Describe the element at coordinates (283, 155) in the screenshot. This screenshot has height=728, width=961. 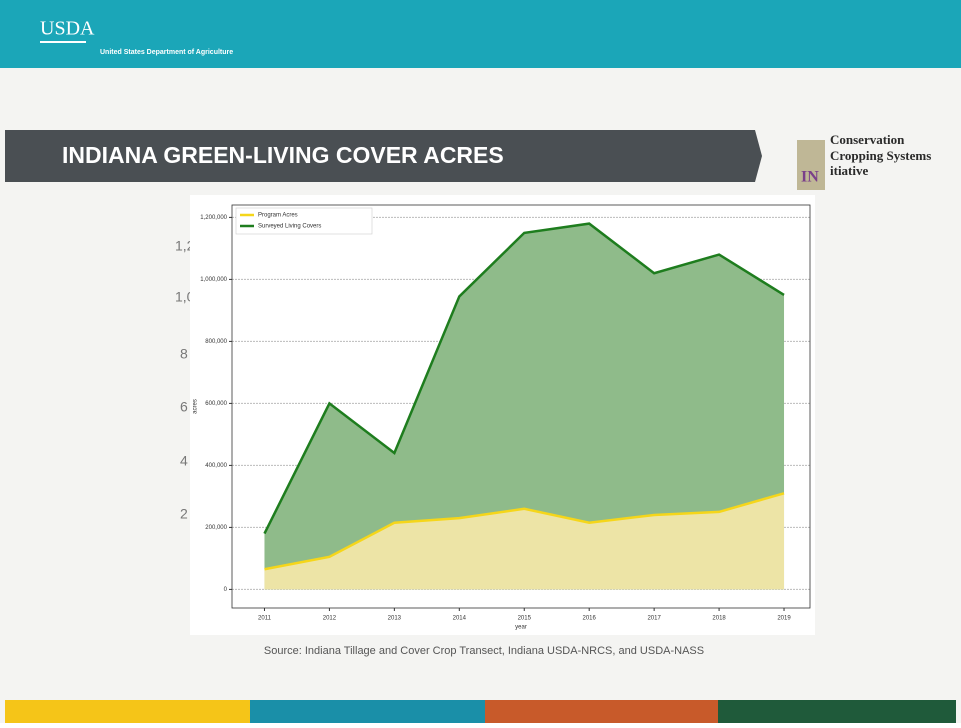
I see `slide-title: INDIANA GREEN-LIVING COVER ACRES` at that location.